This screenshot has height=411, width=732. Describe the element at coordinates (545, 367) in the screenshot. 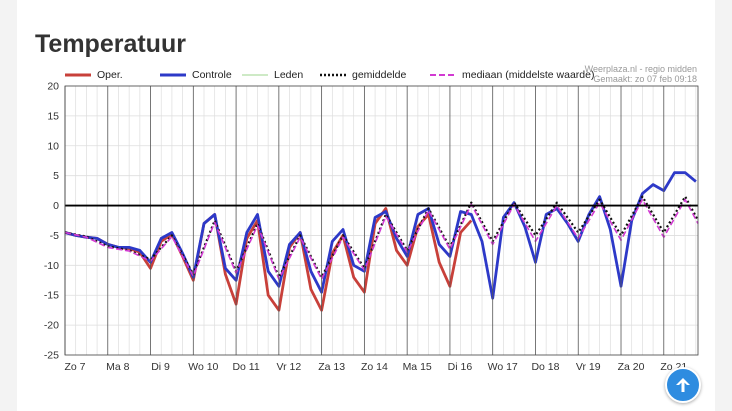

I see `x-tick-label: Do 18` at that location.